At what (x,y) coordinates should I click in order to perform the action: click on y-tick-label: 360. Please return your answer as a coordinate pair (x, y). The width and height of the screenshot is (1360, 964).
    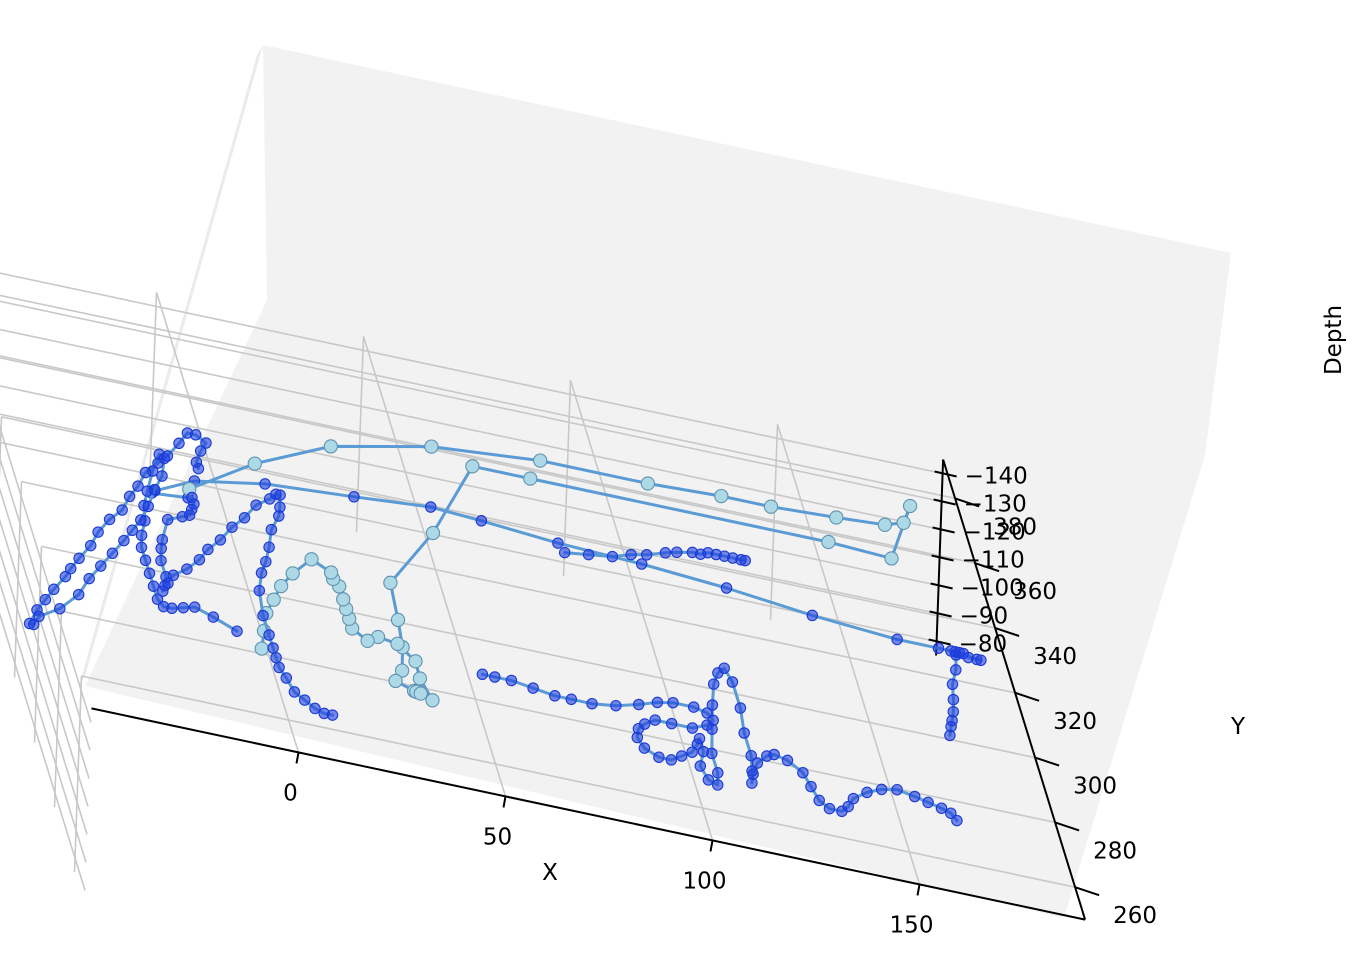
    Looking at the image, I should click on (1035, 592).